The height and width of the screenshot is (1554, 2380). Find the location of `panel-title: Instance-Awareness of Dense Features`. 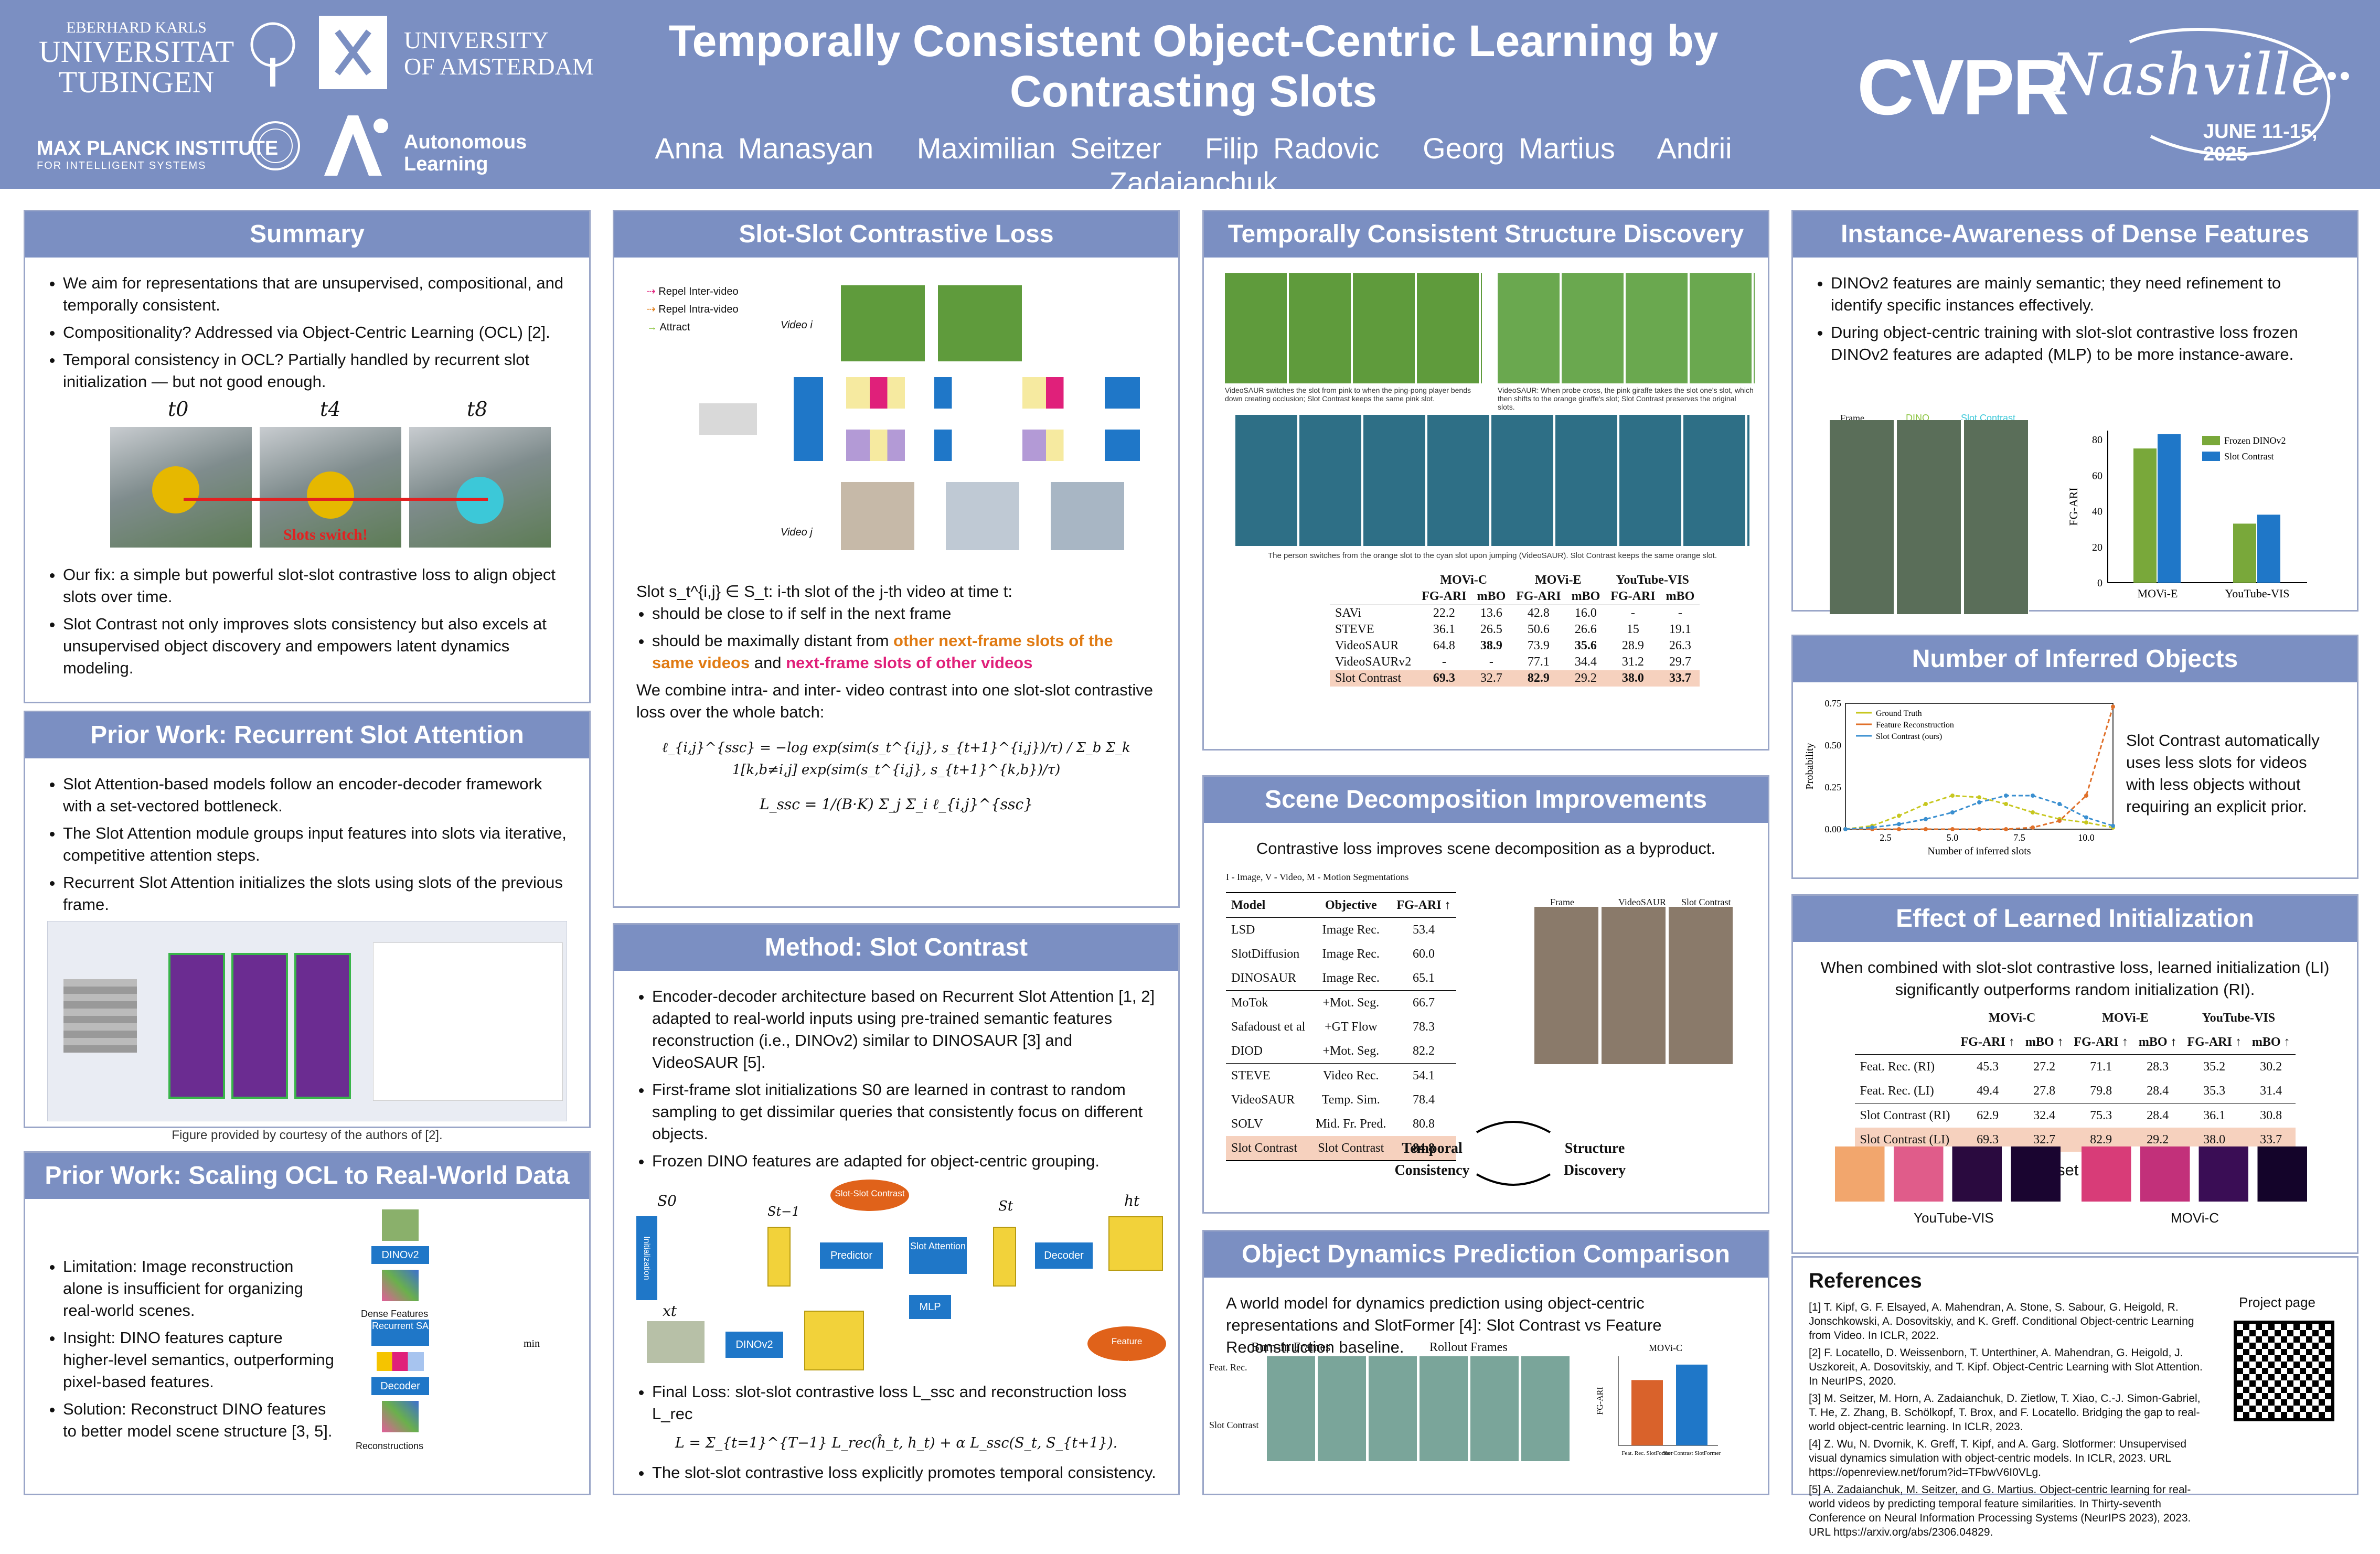

panel-title: Instance-Awareness of Dense Features is located at coordinates (2075, 234).